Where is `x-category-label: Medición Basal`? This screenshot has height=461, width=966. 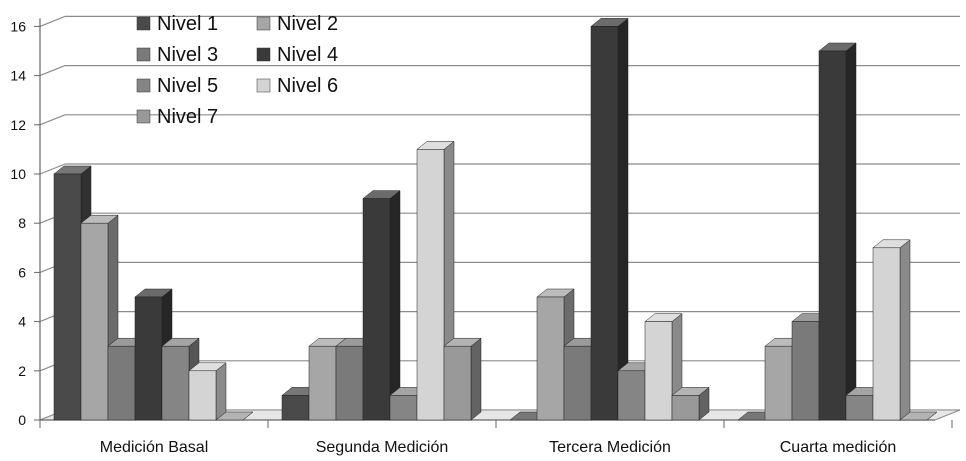 x-category-label: Medición Basal is located at coordinates (154, 447).